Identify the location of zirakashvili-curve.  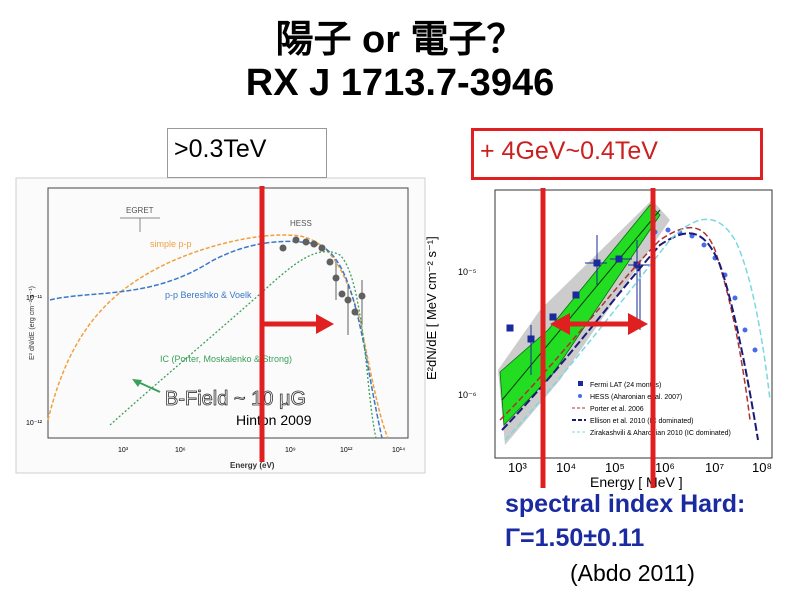
(637, 329).